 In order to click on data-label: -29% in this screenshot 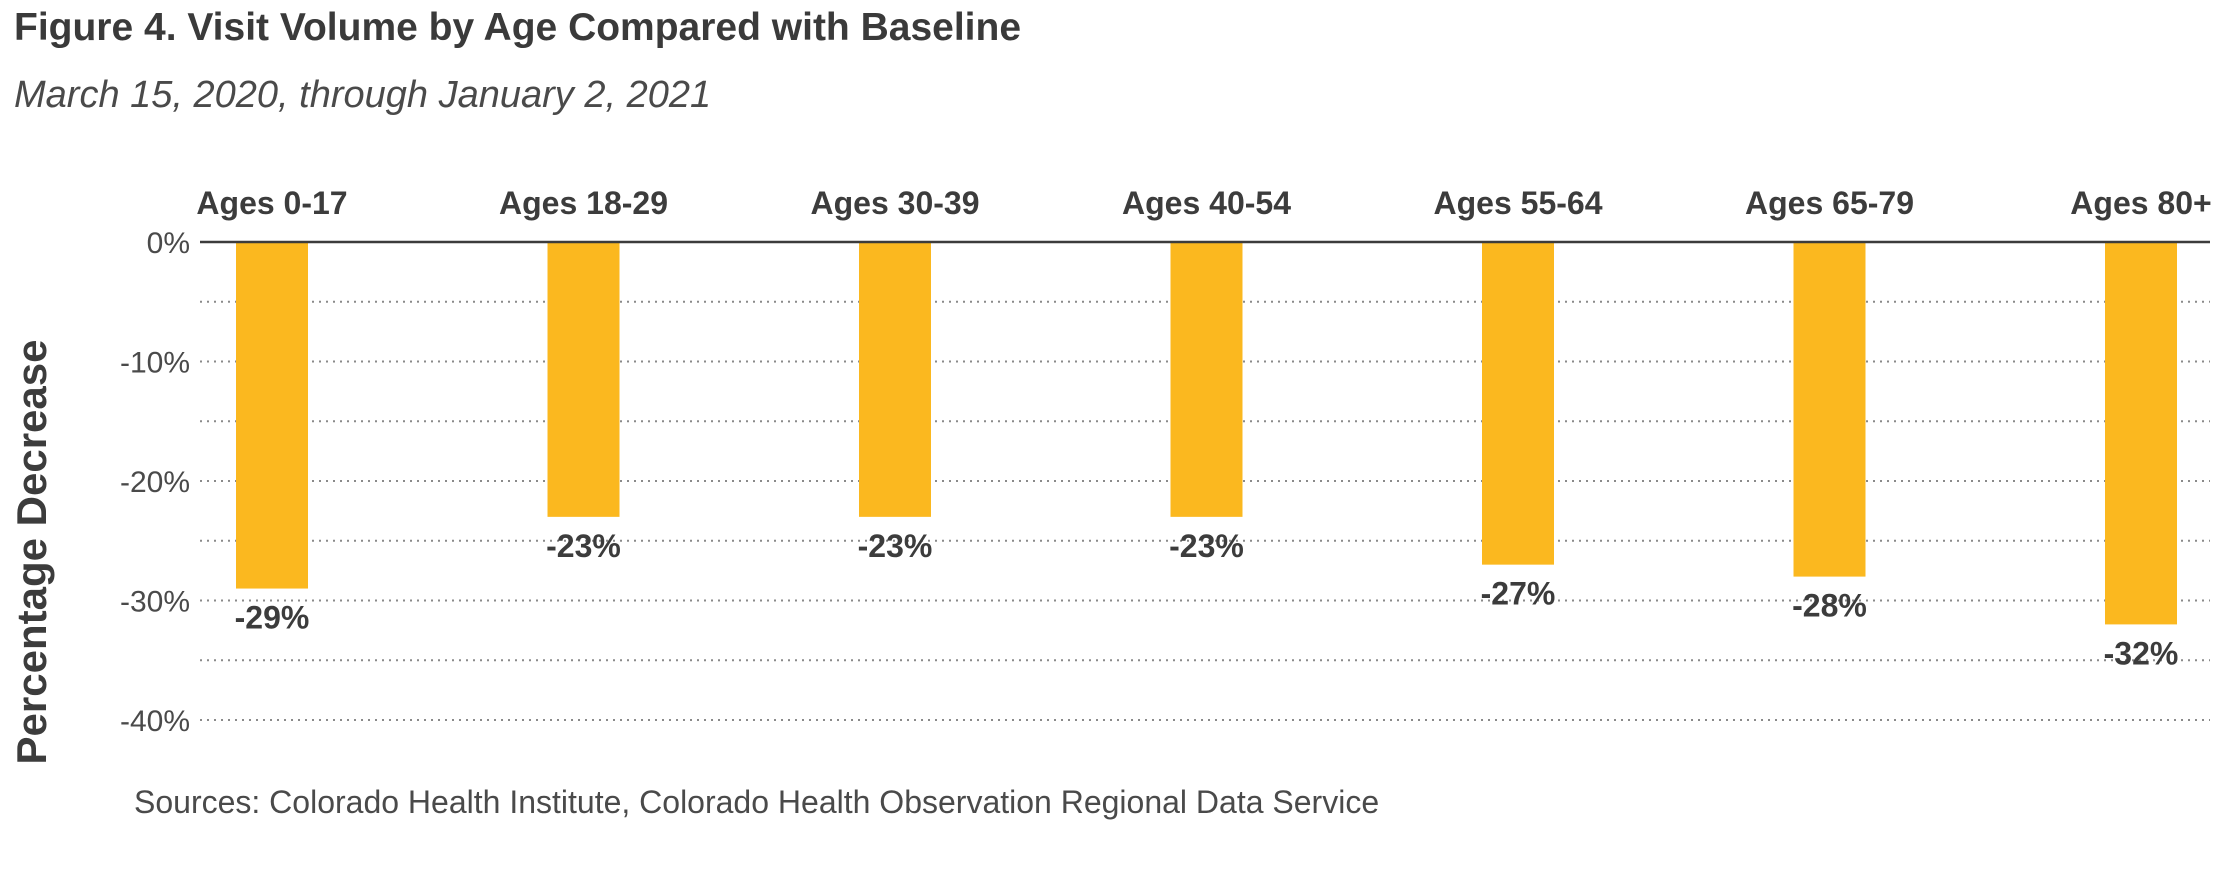, I will do `click(272, 618)`.